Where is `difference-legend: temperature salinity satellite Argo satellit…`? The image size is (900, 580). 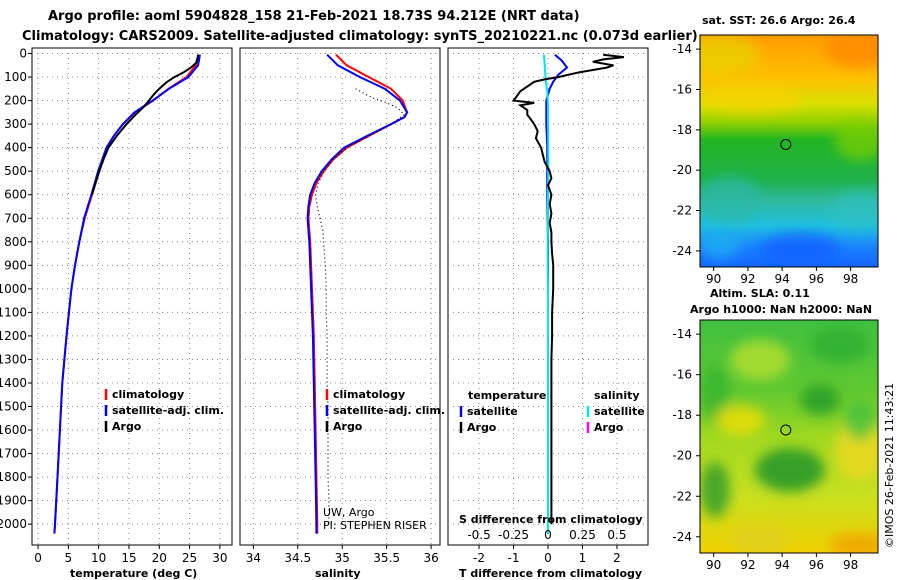
difference-legend: temperature salinity satellite Argo satellit… is located at coordinates (552, 411).